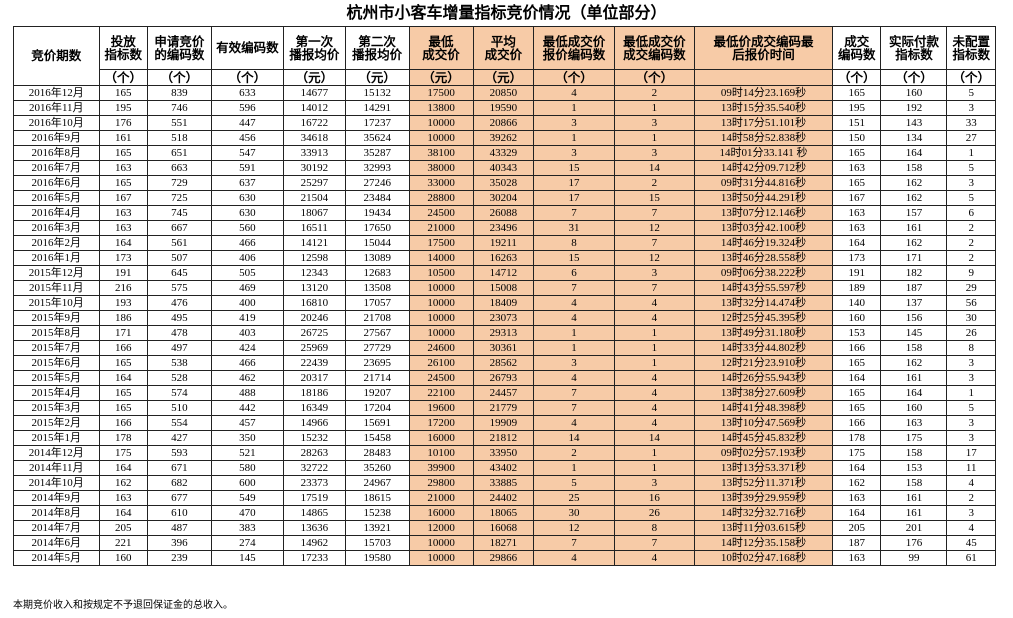  I want to click on table-cell: 538, so click(179, 363).